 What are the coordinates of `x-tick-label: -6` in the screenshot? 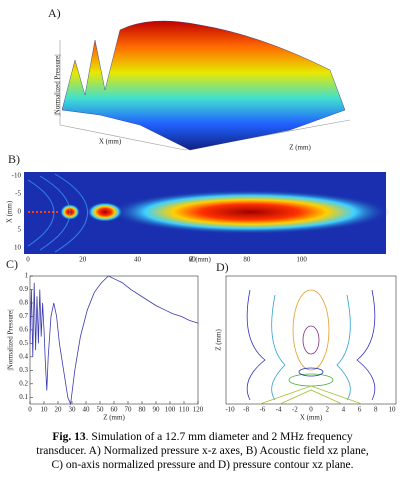 It's located at (262, 410).